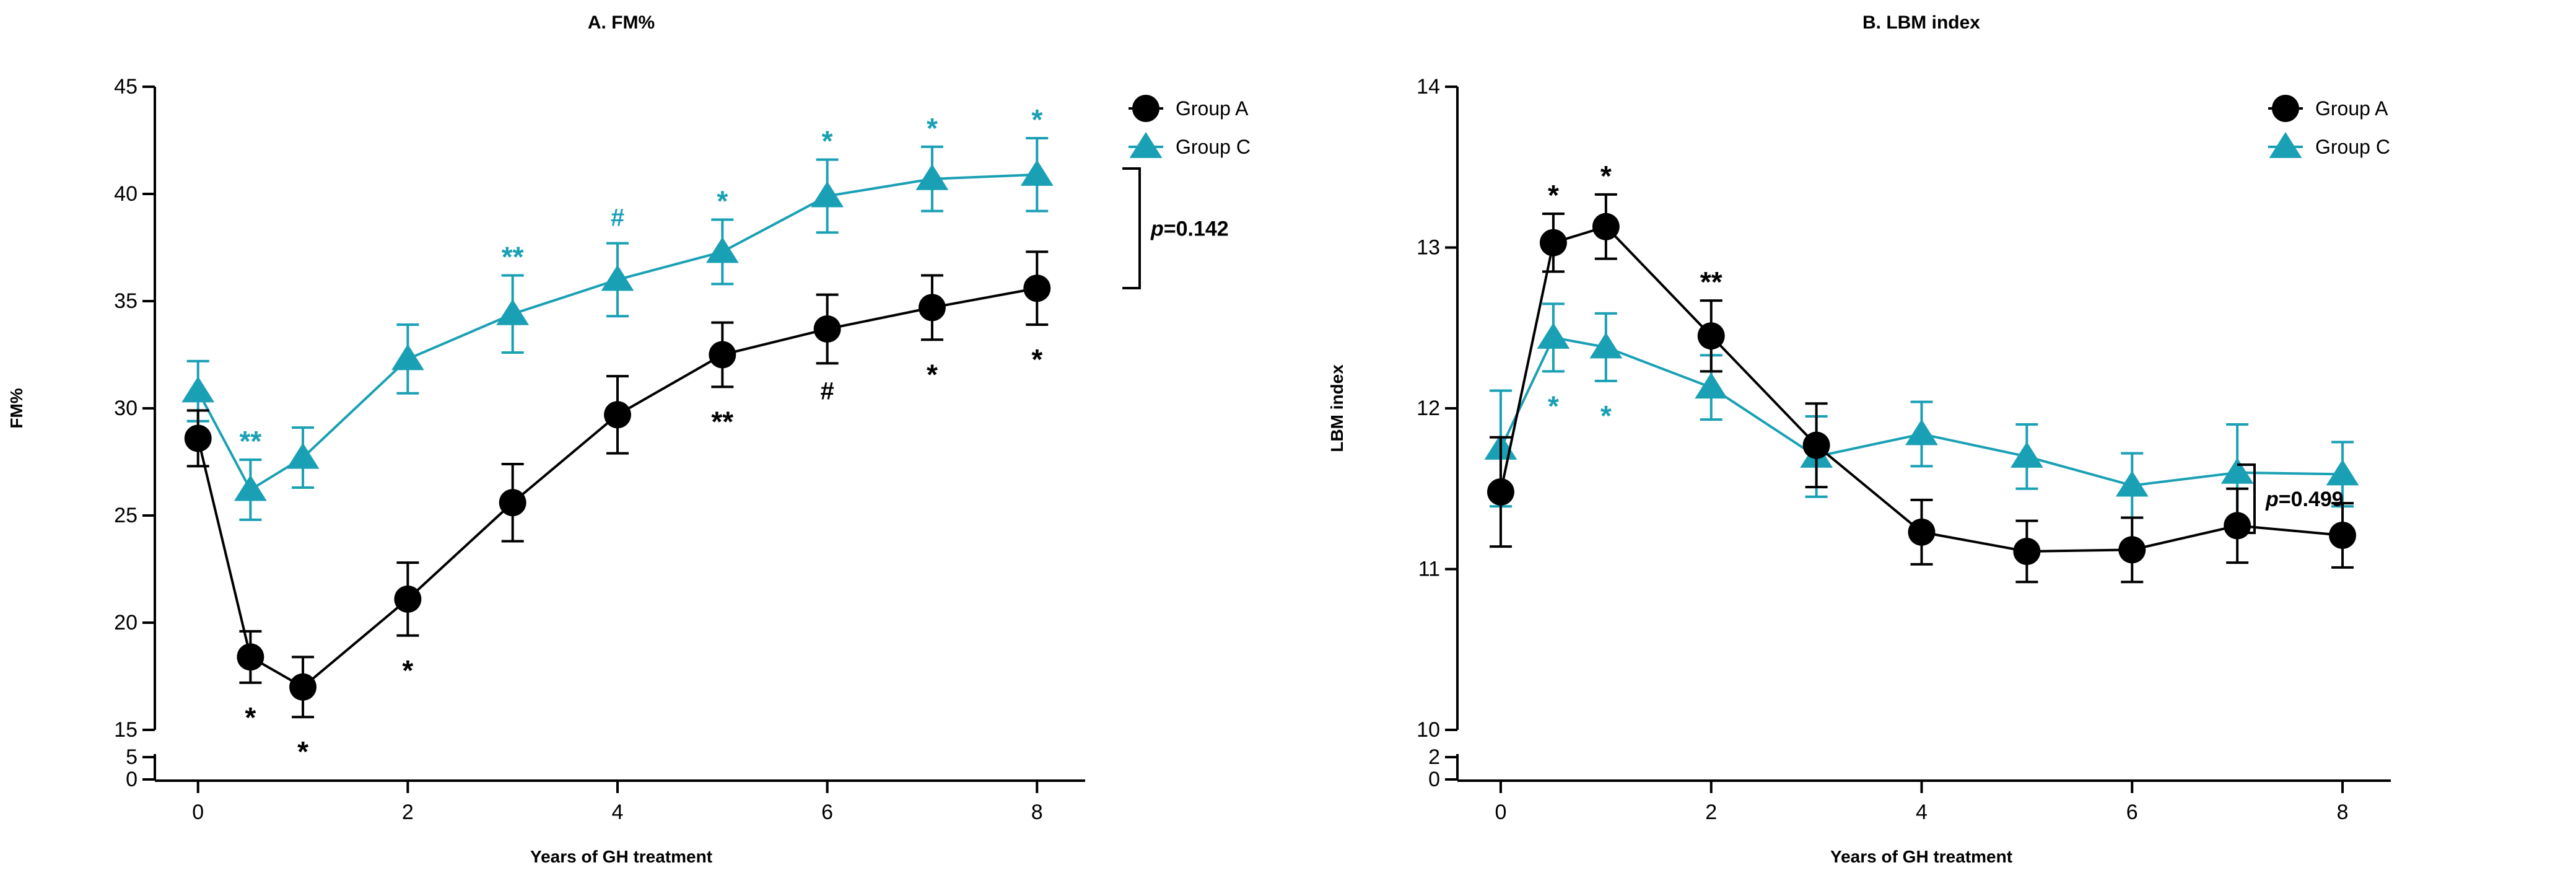 This screenshot has height=873, width=2576. Describe the element at coordinates (408, 812) in the screenshot. I see `x-tick-label: 2` at that location.